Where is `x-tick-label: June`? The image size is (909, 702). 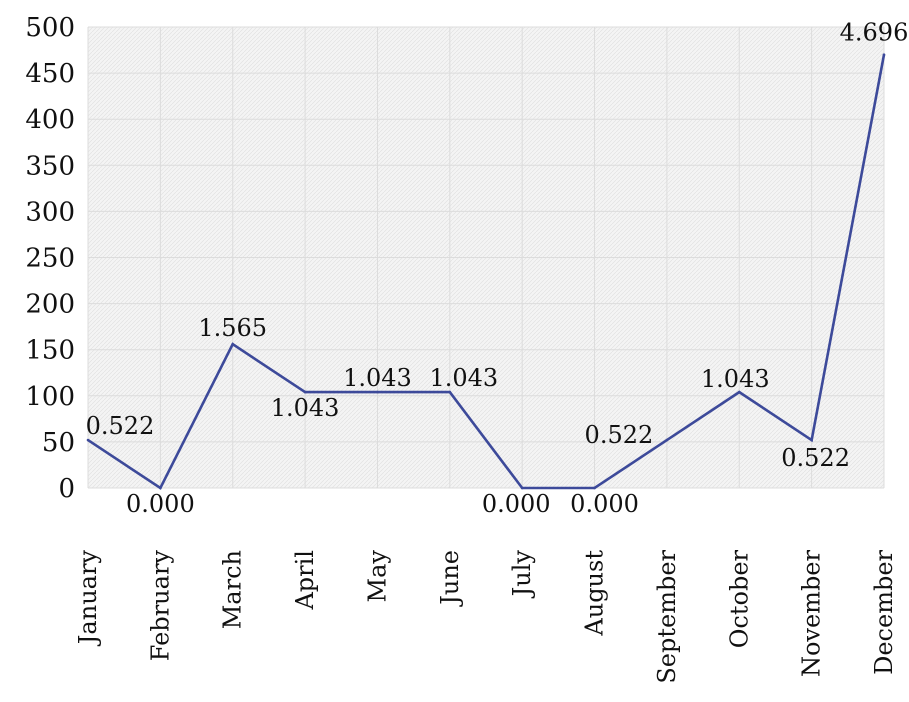
x-tick-label: June is located at coordinates (450, 579).